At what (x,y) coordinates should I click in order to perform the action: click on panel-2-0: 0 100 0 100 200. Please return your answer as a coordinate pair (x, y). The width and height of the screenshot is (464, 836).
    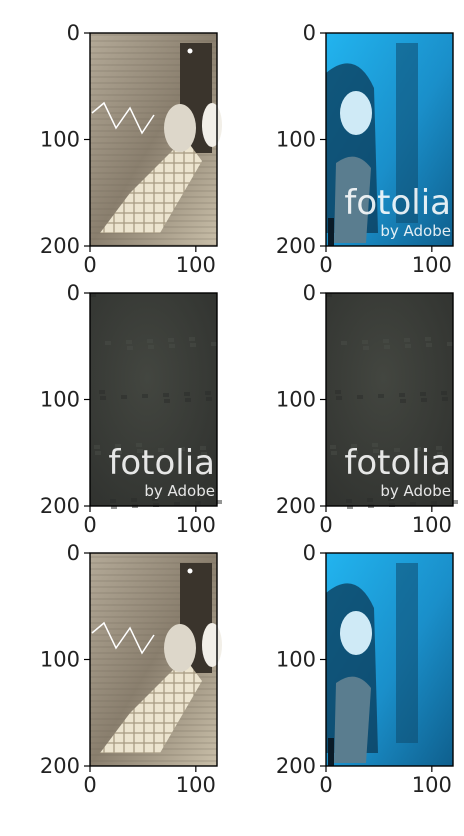
    Looking at the image, I should click on (131, 669).